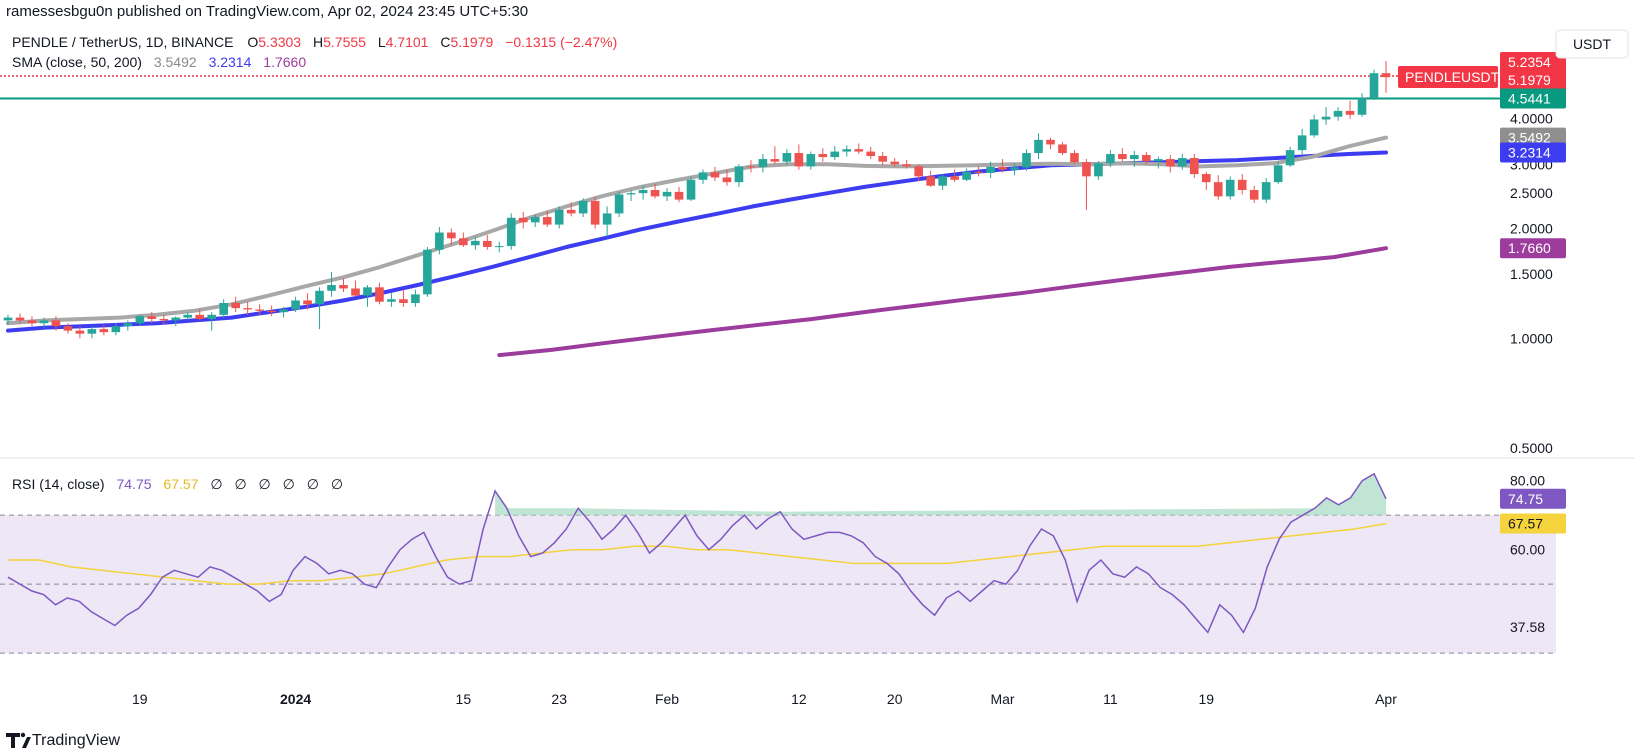 This screenshot has width=1634, height=754. Describe the element at coordinates (942, 302) in the screenshot. I see `sma-200-line` at that location.